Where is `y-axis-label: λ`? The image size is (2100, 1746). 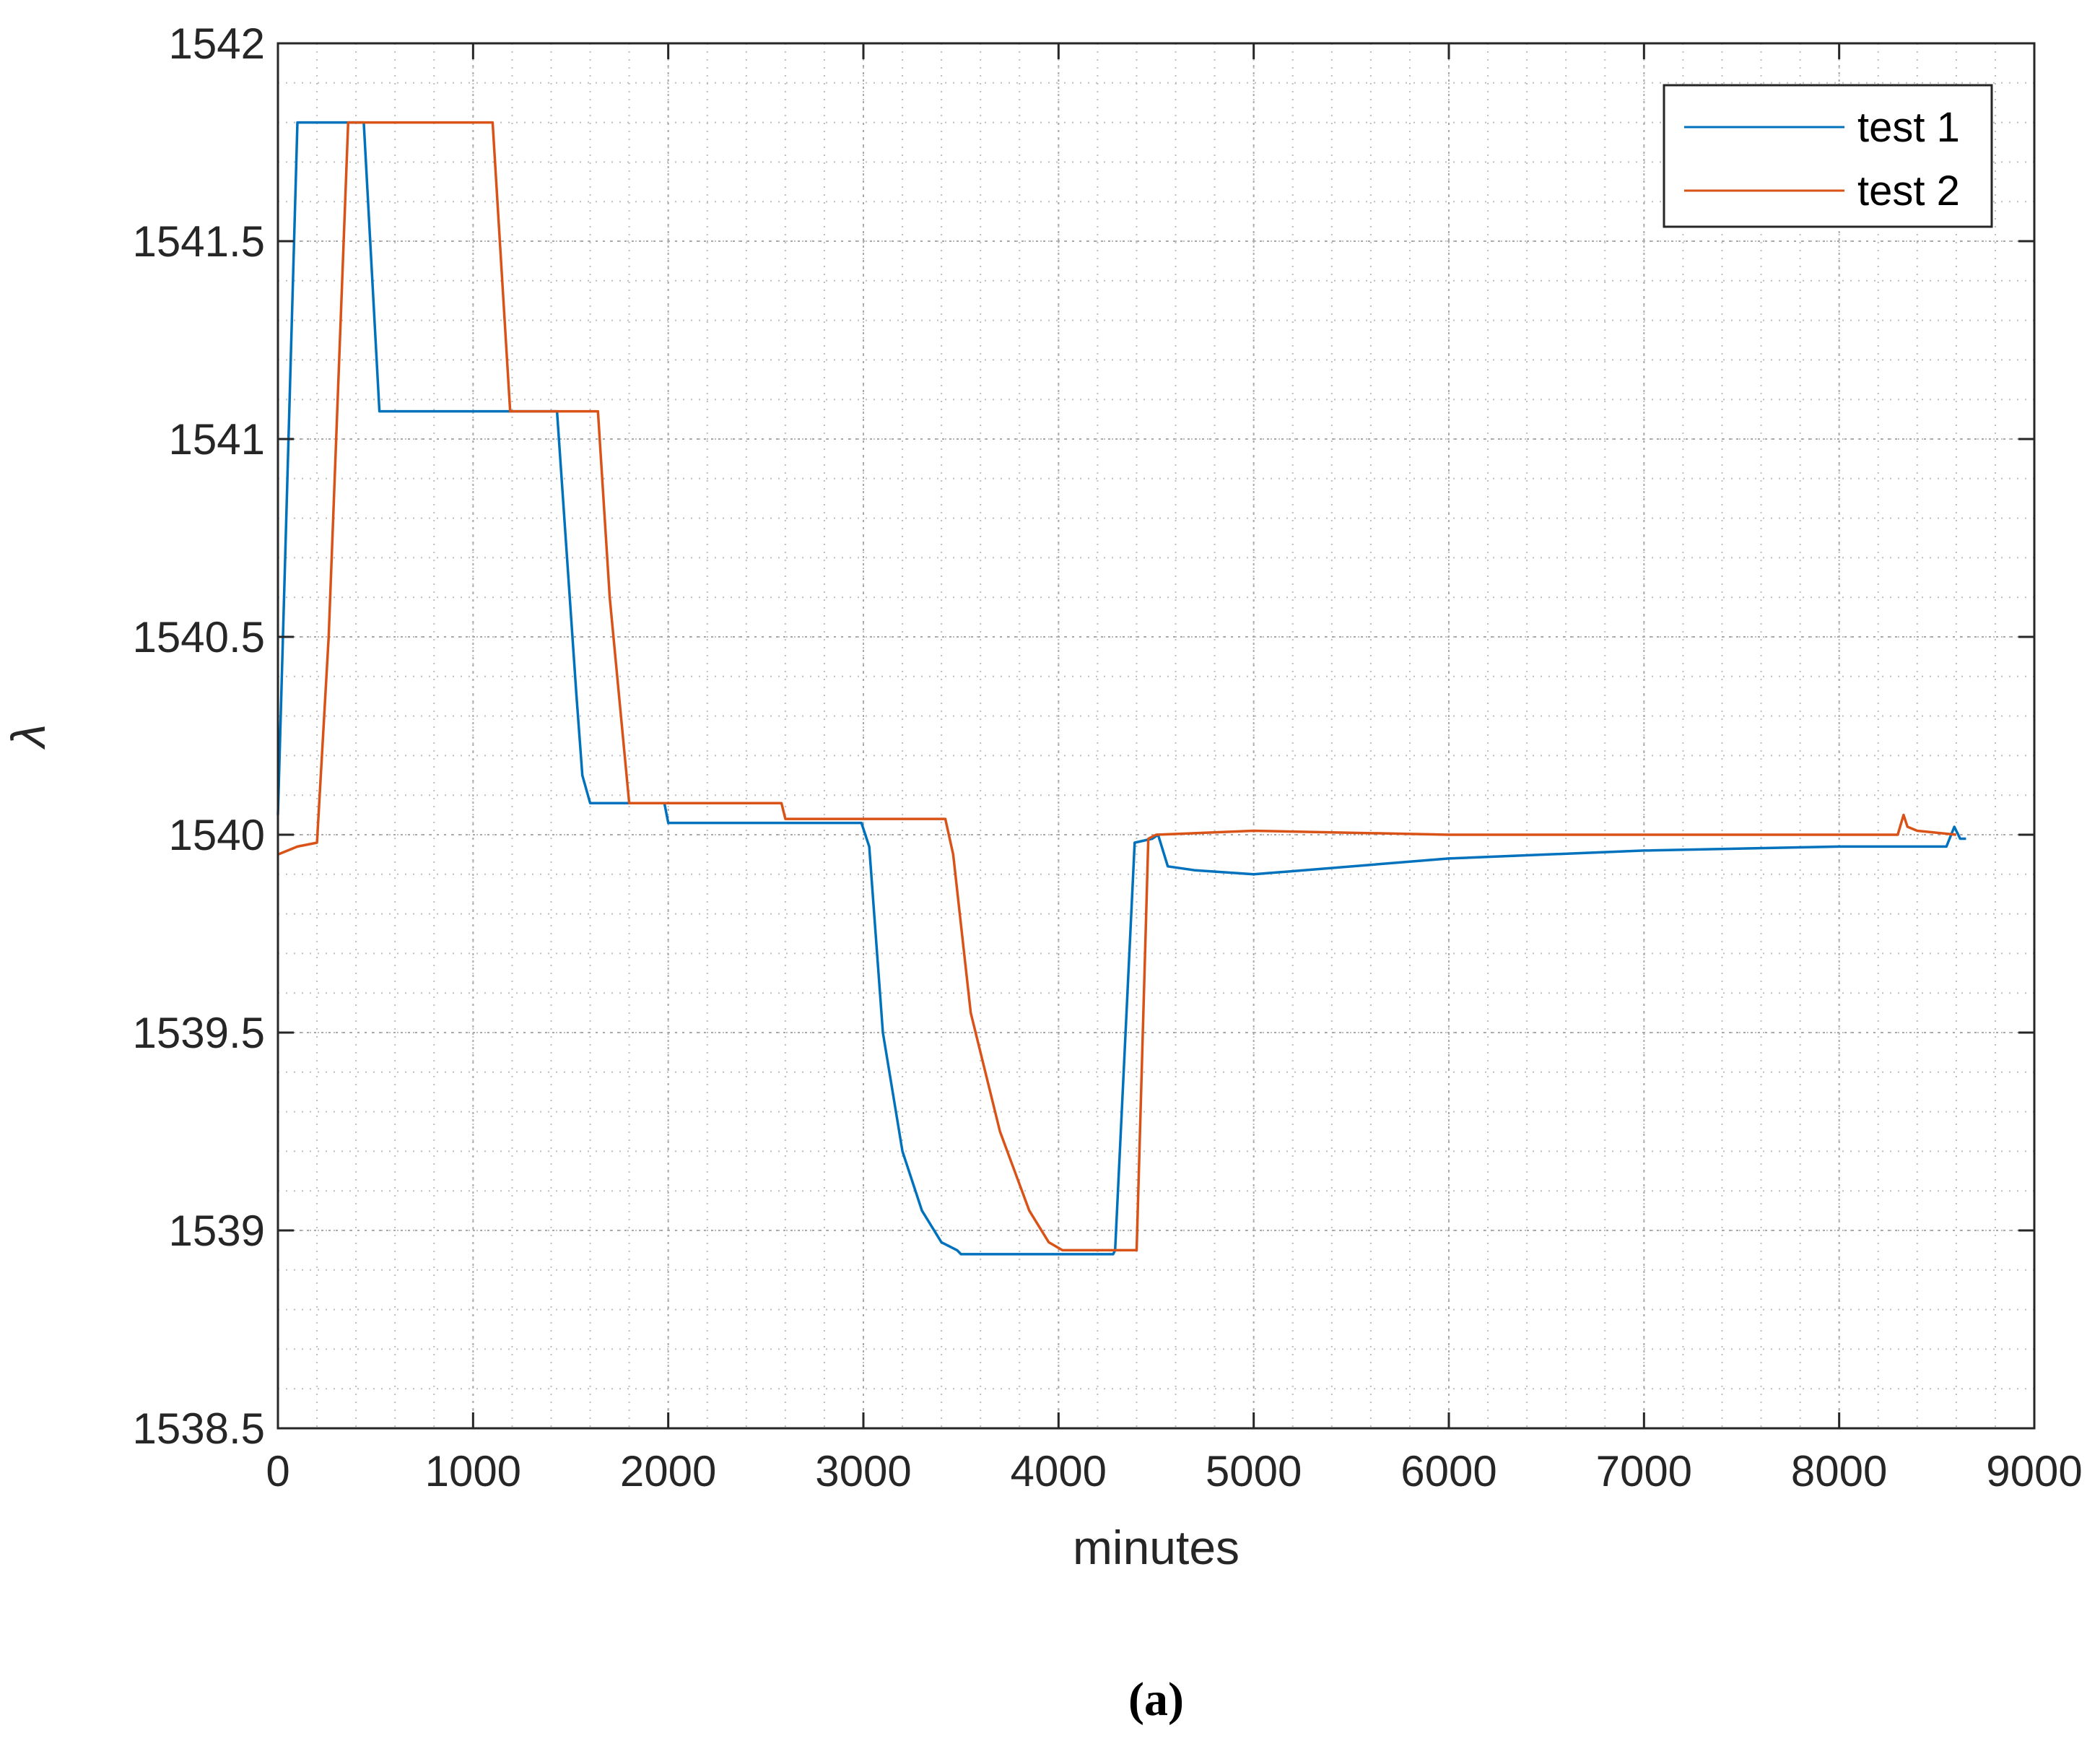
y-axis-label: λ is located at coordinates (28, 737).